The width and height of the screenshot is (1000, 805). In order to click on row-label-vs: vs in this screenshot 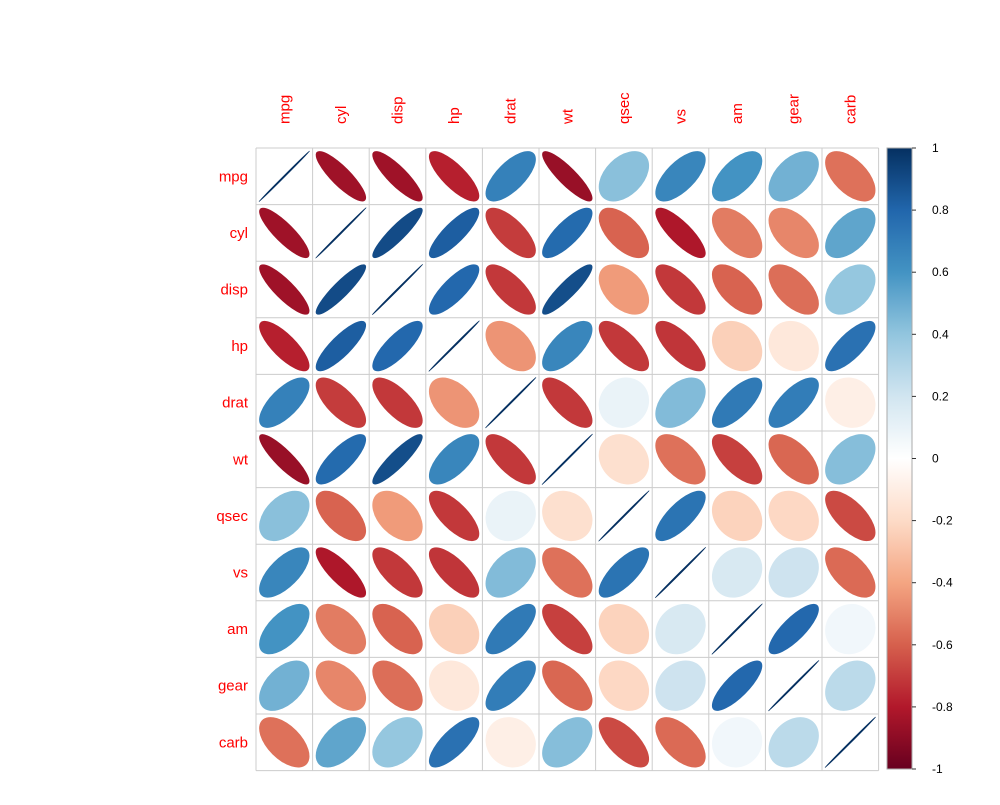, I will do `click(240, 573)`.